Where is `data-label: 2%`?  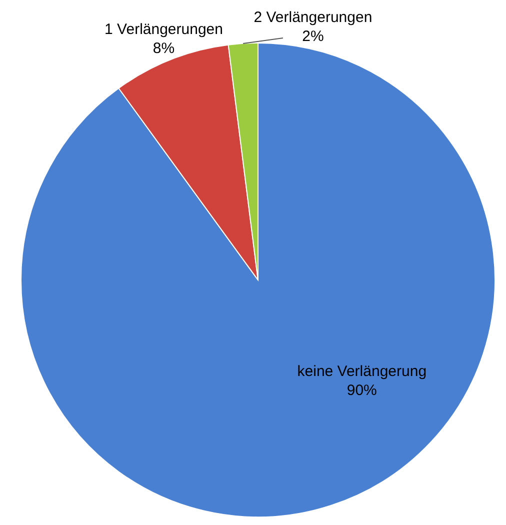 data-label: 2% is located at coordinates (313, 37).